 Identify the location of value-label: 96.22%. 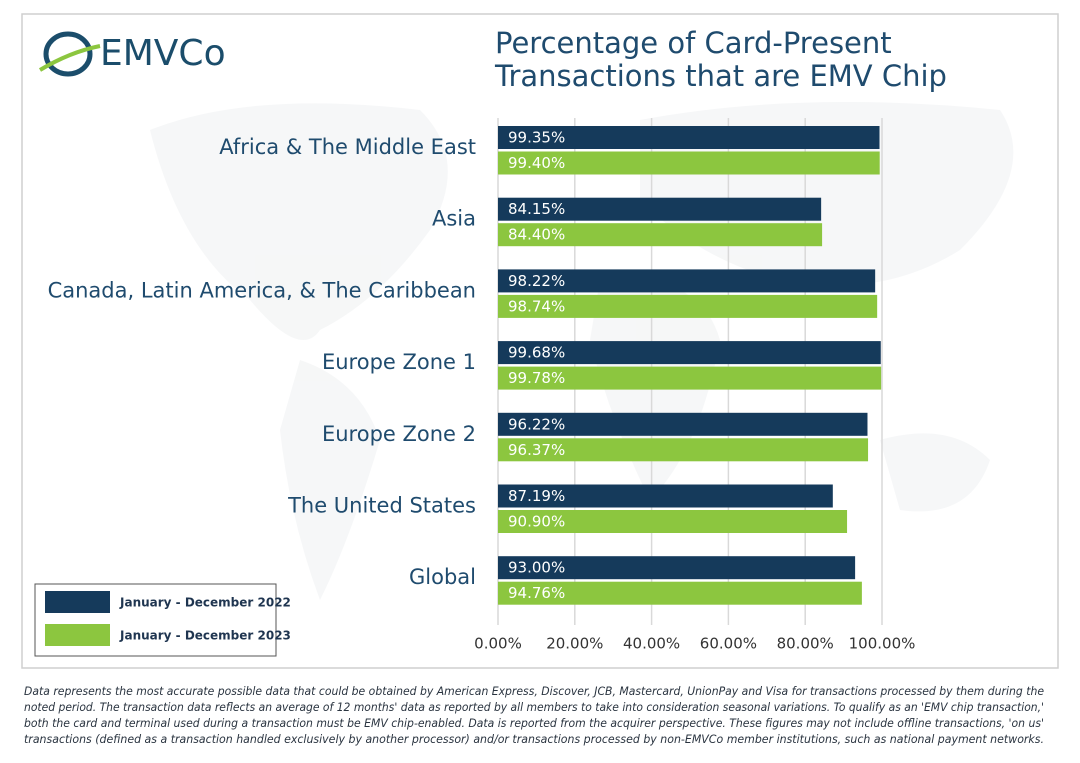
(536, 424).